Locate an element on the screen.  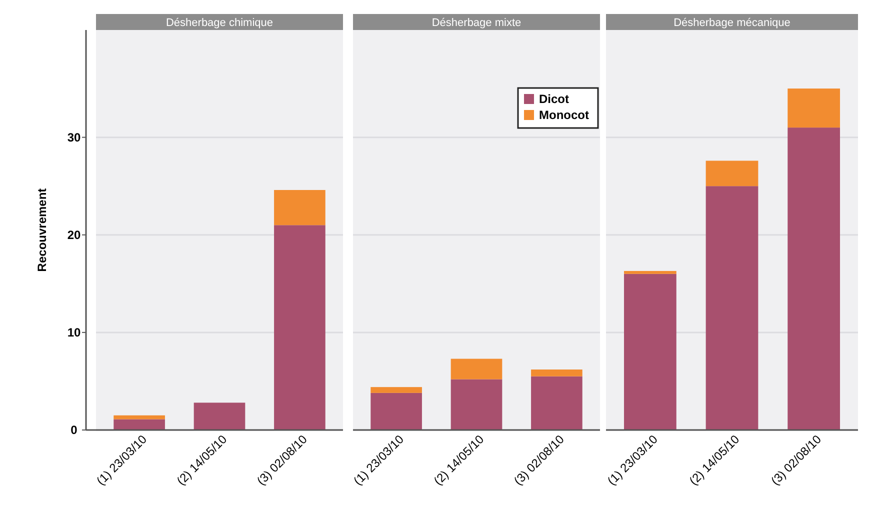
chart-title: Désherbage mécanique is located at coordinates (732, 23).